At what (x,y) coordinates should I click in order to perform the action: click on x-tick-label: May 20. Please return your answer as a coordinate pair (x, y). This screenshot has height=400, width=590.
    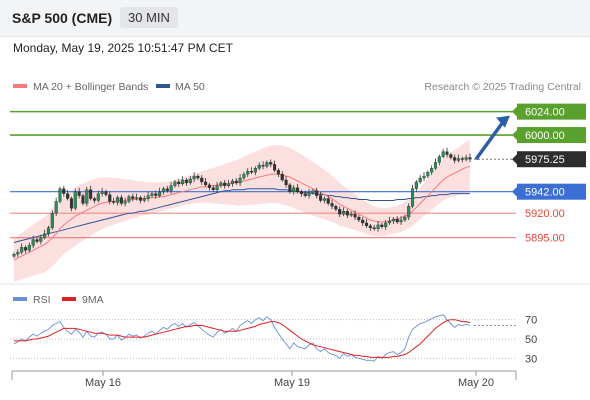
    Looking at the image, I should click on (476, 383).